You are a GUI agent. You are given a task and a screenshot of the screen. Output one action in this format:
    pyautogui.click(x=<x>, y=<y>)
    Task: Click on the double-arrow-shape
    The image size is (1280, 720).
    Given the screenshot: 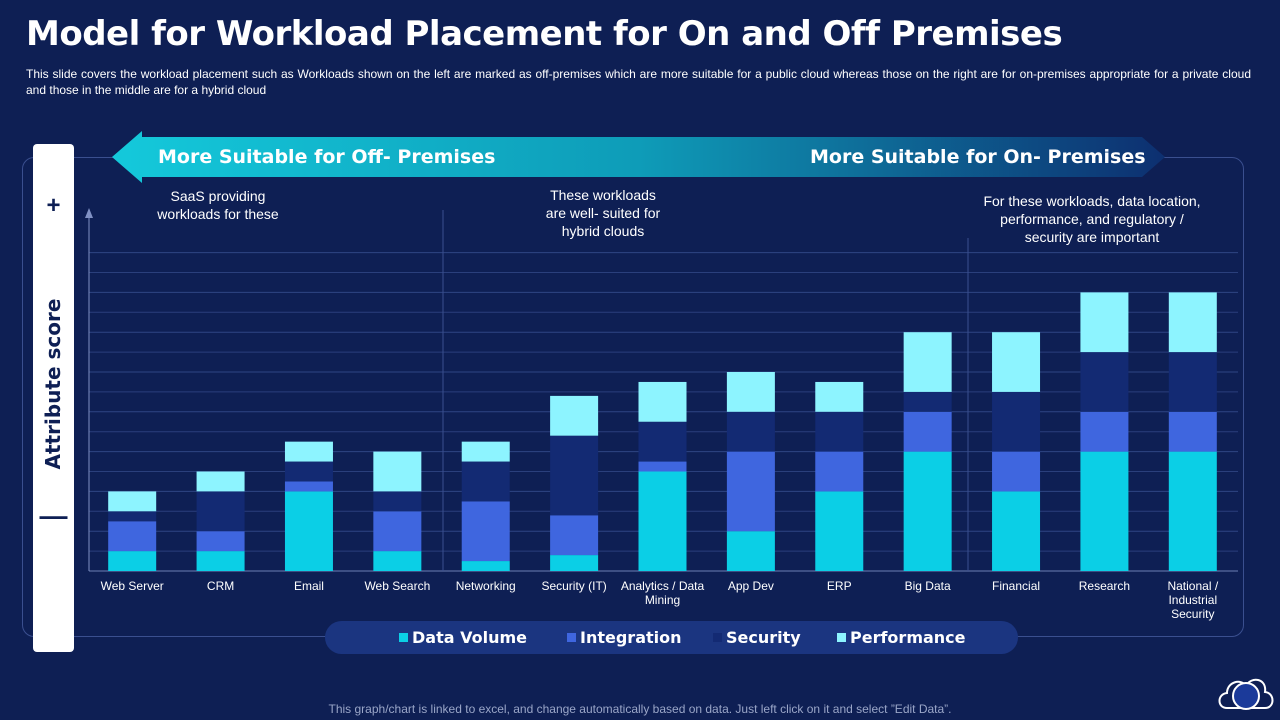 What is the action you would take?
    pyautogui.click(x=638, y=157)
    